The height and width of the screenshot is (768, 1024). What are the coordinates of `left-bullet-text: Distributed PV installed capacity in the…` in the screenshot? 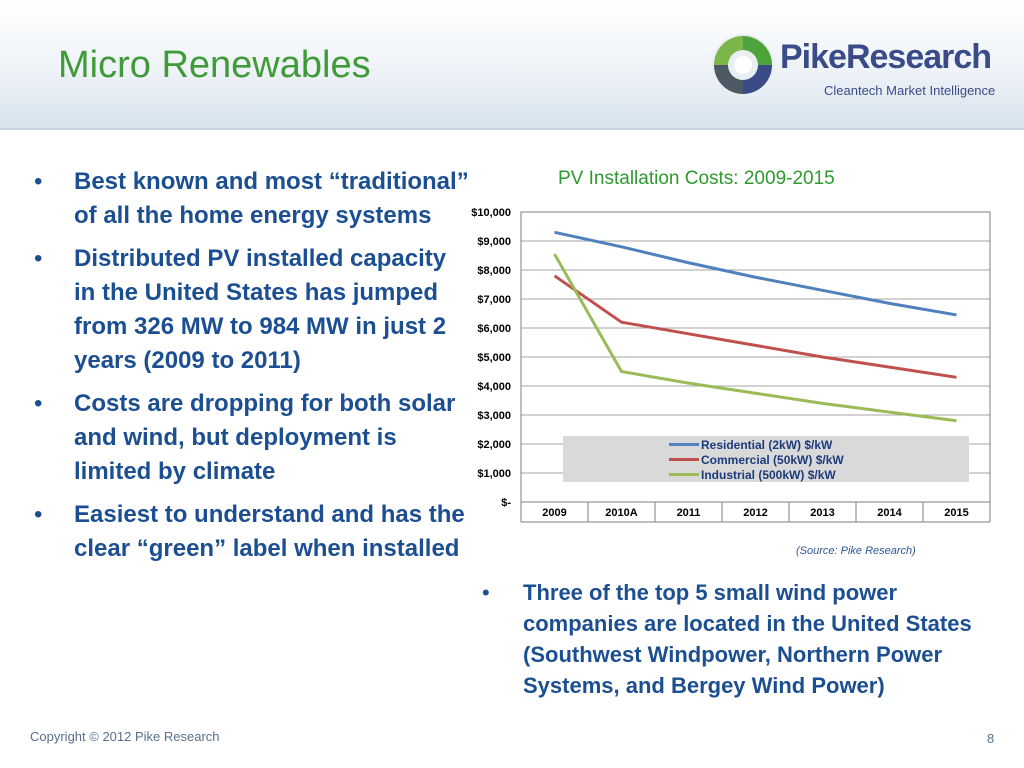 It's located at (260, 309).